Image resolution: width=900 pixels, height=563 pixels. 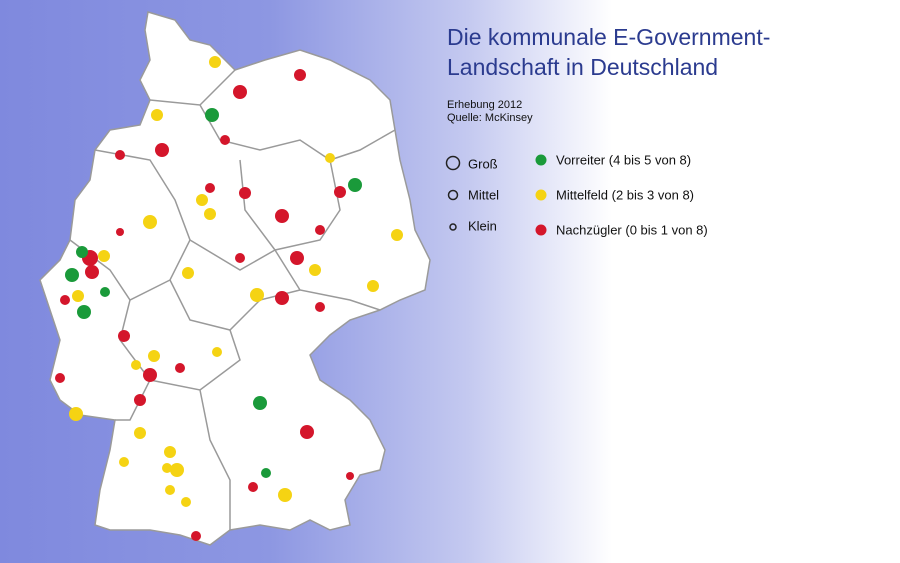 What do you see at coordinates (482, 225) in the screenshot?
I see `legend-size-label: Klein` at bounding box center [482, 225].